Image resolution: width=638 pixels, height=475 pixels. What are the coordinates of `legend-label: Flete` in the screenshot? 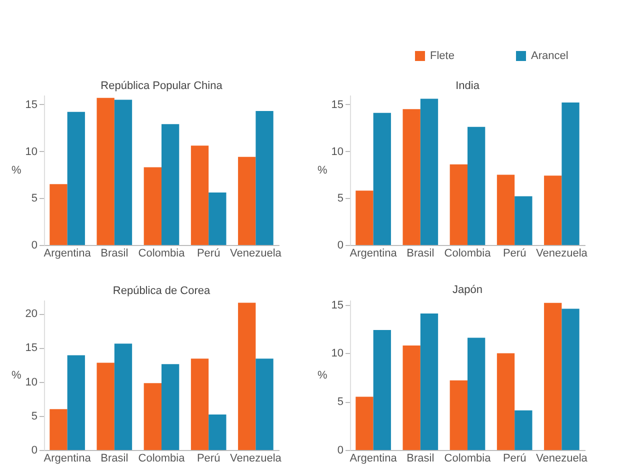 It's located at (442, 56).